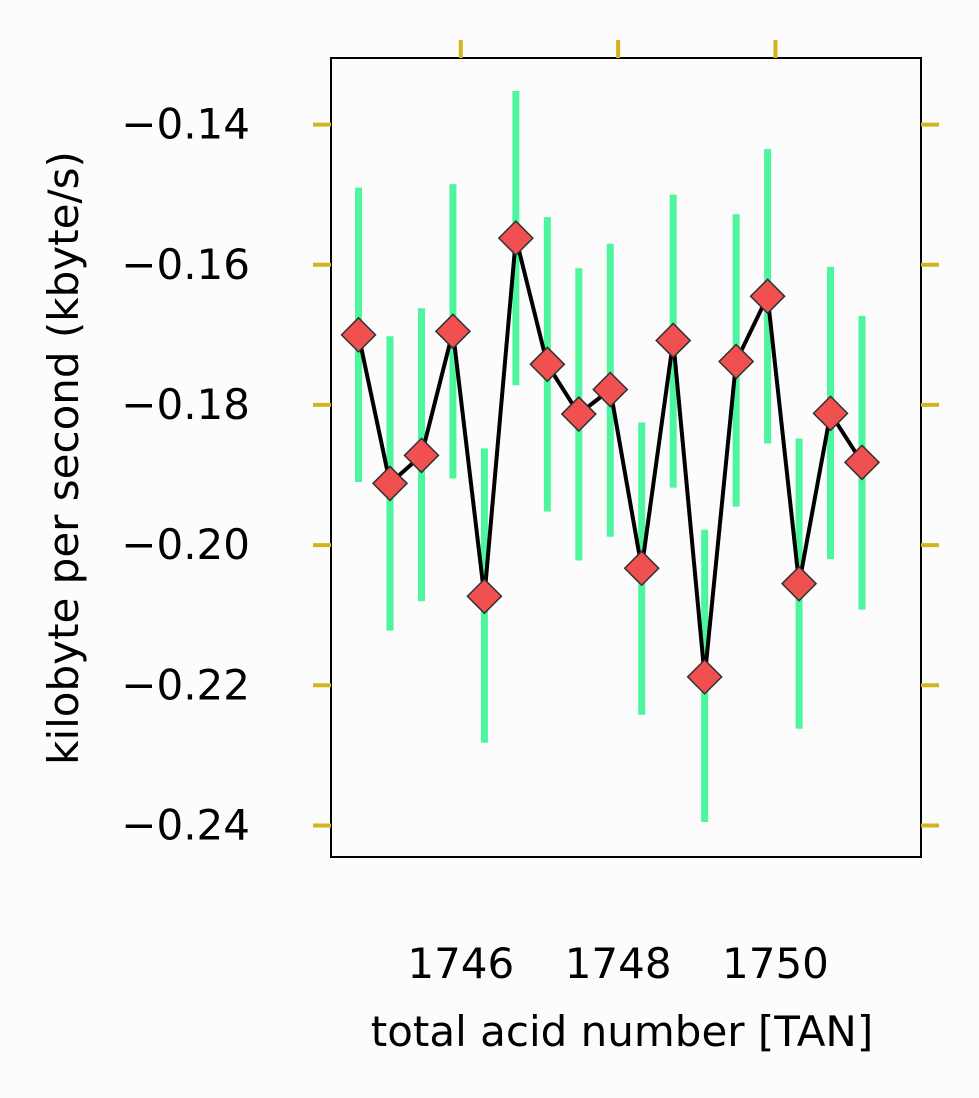 The image size is (979, 1098). What do you see at coordinates (185, 404) in the screenshot?
I see `y-tick-label: −0.18` at bounding box center [185, 404].